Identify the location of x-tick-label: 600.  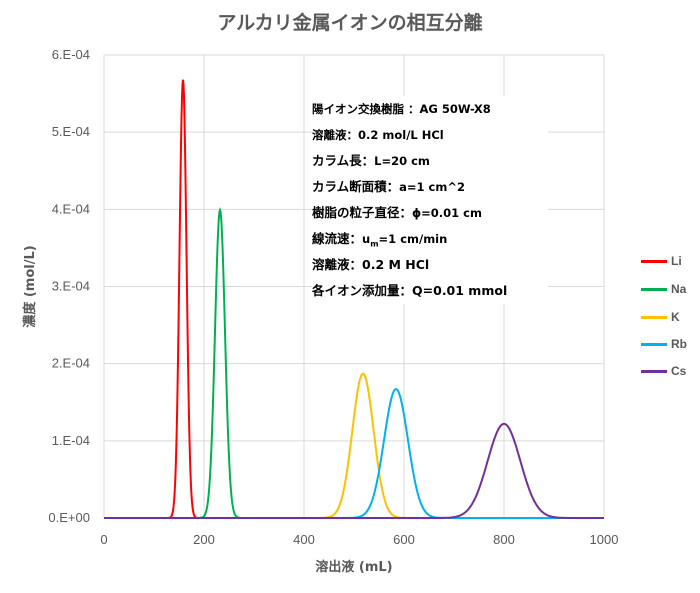
(404, 539).